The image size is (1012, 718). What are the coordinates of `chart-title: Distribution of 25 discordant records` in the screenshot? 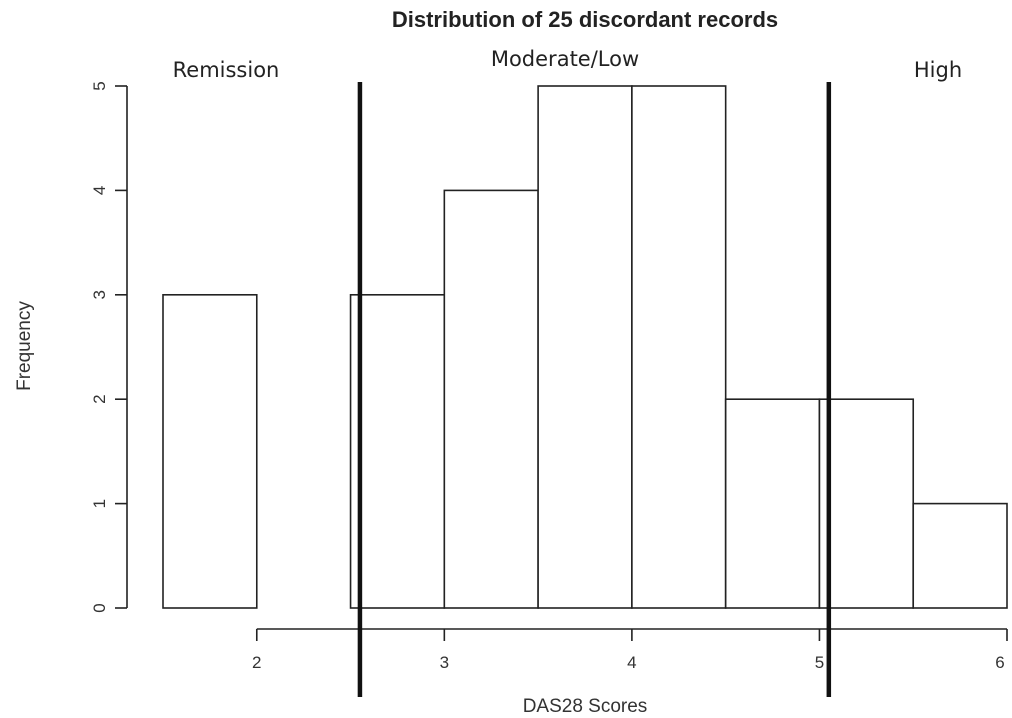 It's located at (585, 19).